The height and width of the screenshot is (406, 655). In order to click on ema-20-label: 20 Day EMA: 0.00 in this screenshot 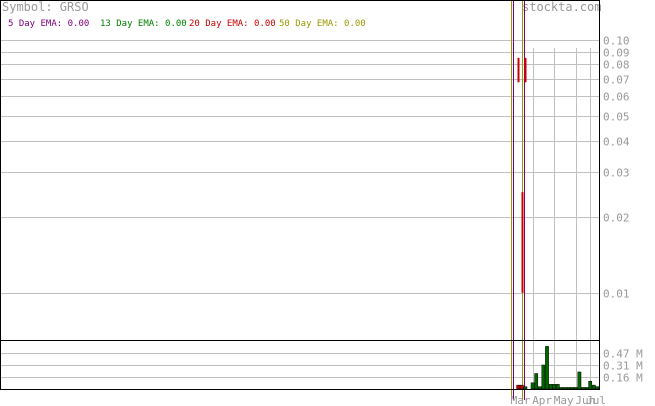, I will do `click(232, 24)`.